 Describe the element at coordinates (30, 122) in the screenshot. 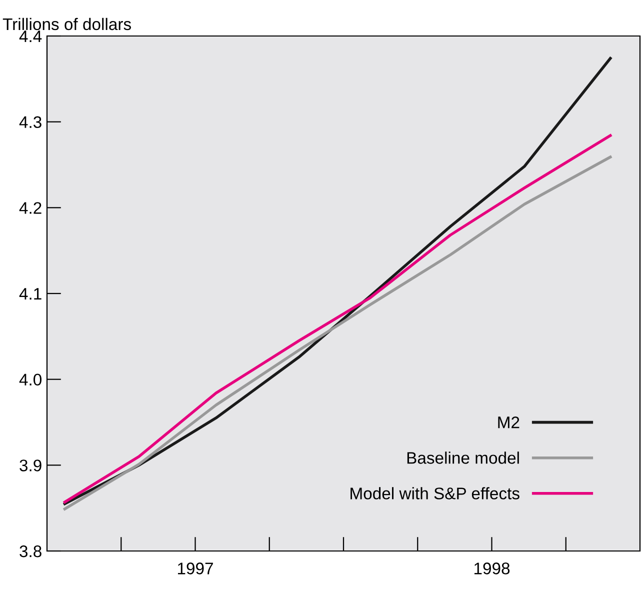

I see `y-tick-label: 4.3` at that location.